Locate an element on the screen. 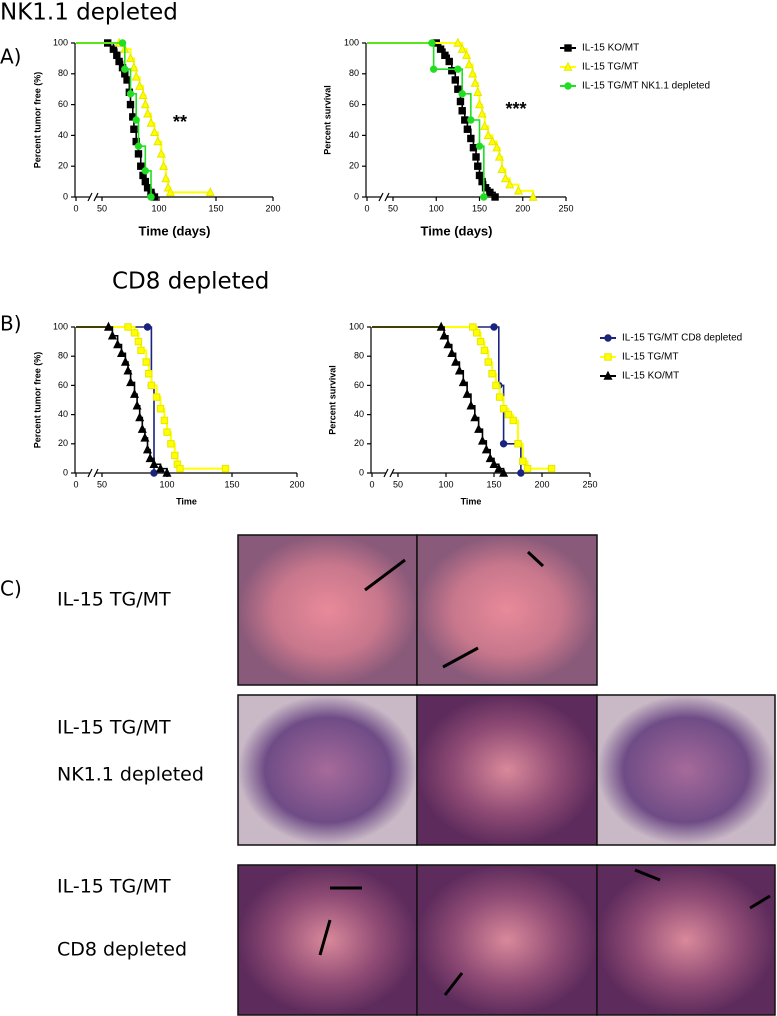 This screenshot has width=777, height=1016. survival-curve is located at coordinates (462, 398).